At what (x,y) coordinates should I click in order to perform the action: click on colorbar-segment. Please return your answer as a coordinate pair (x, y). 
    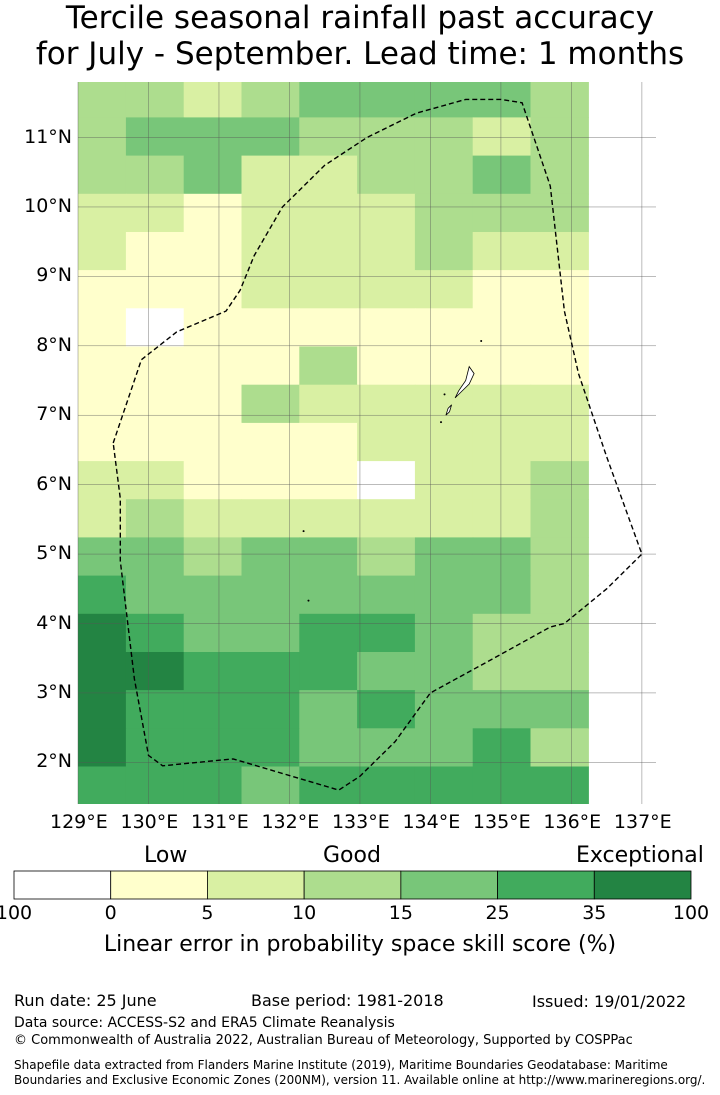
    Looking at the image, I should click on (256, 885).